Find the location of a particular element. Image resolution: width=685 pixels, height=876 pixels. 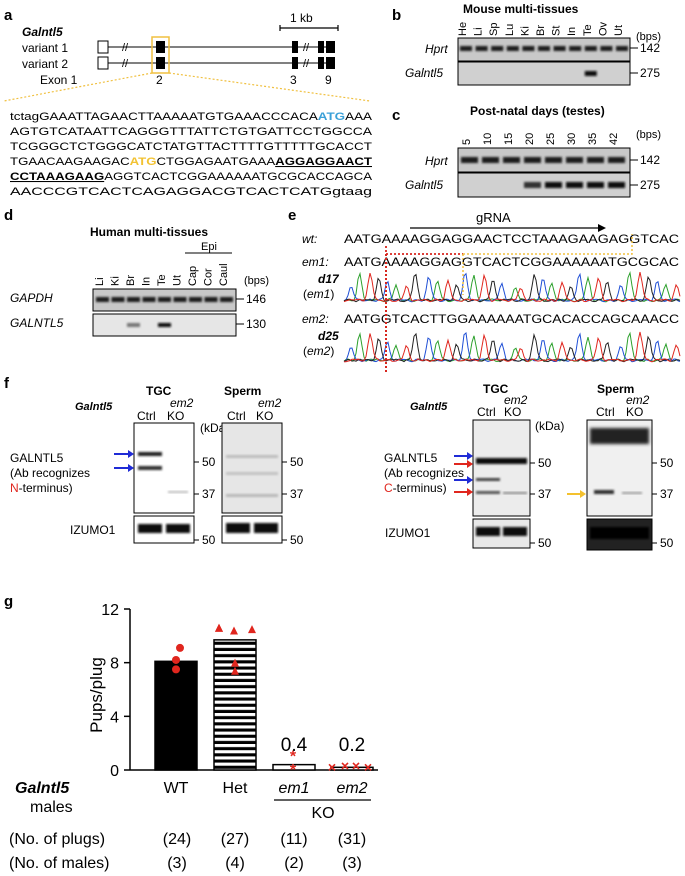

arrow-red-upper-right is located at coordinates (463, 464).